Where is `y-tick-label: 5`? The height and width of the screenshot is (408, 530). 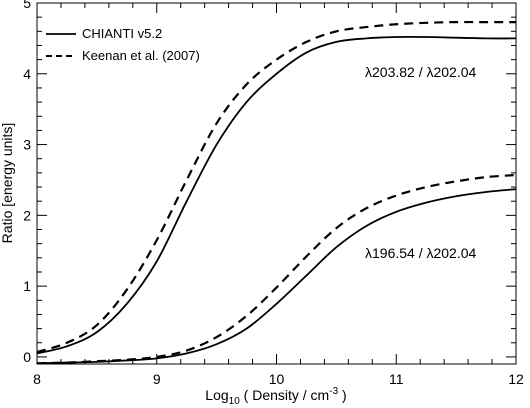
y-tick-label: 5 is located at coordinates (27, 5).